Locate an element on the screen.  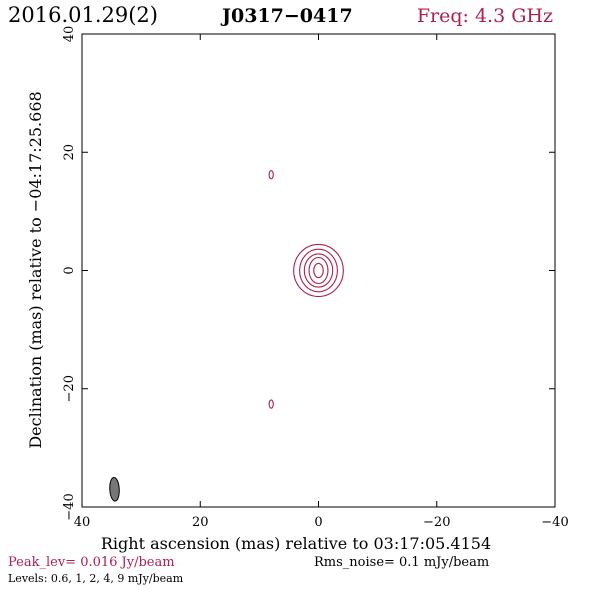
x-tick-label: 20 is located at coordinates (200, 522).